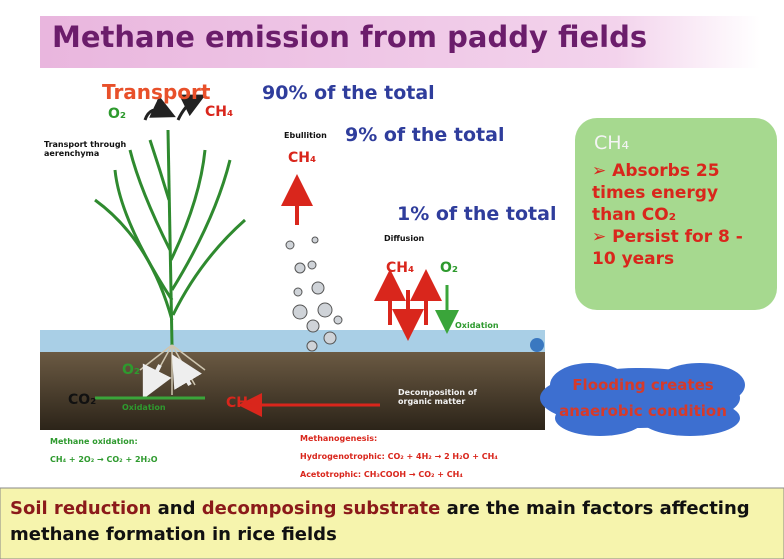  What do you see at coordinates (667, 248) in the screenshot?
I see `callout-point: ➢ Persist for 8 - 10 years` at bounding box center [667, 248].